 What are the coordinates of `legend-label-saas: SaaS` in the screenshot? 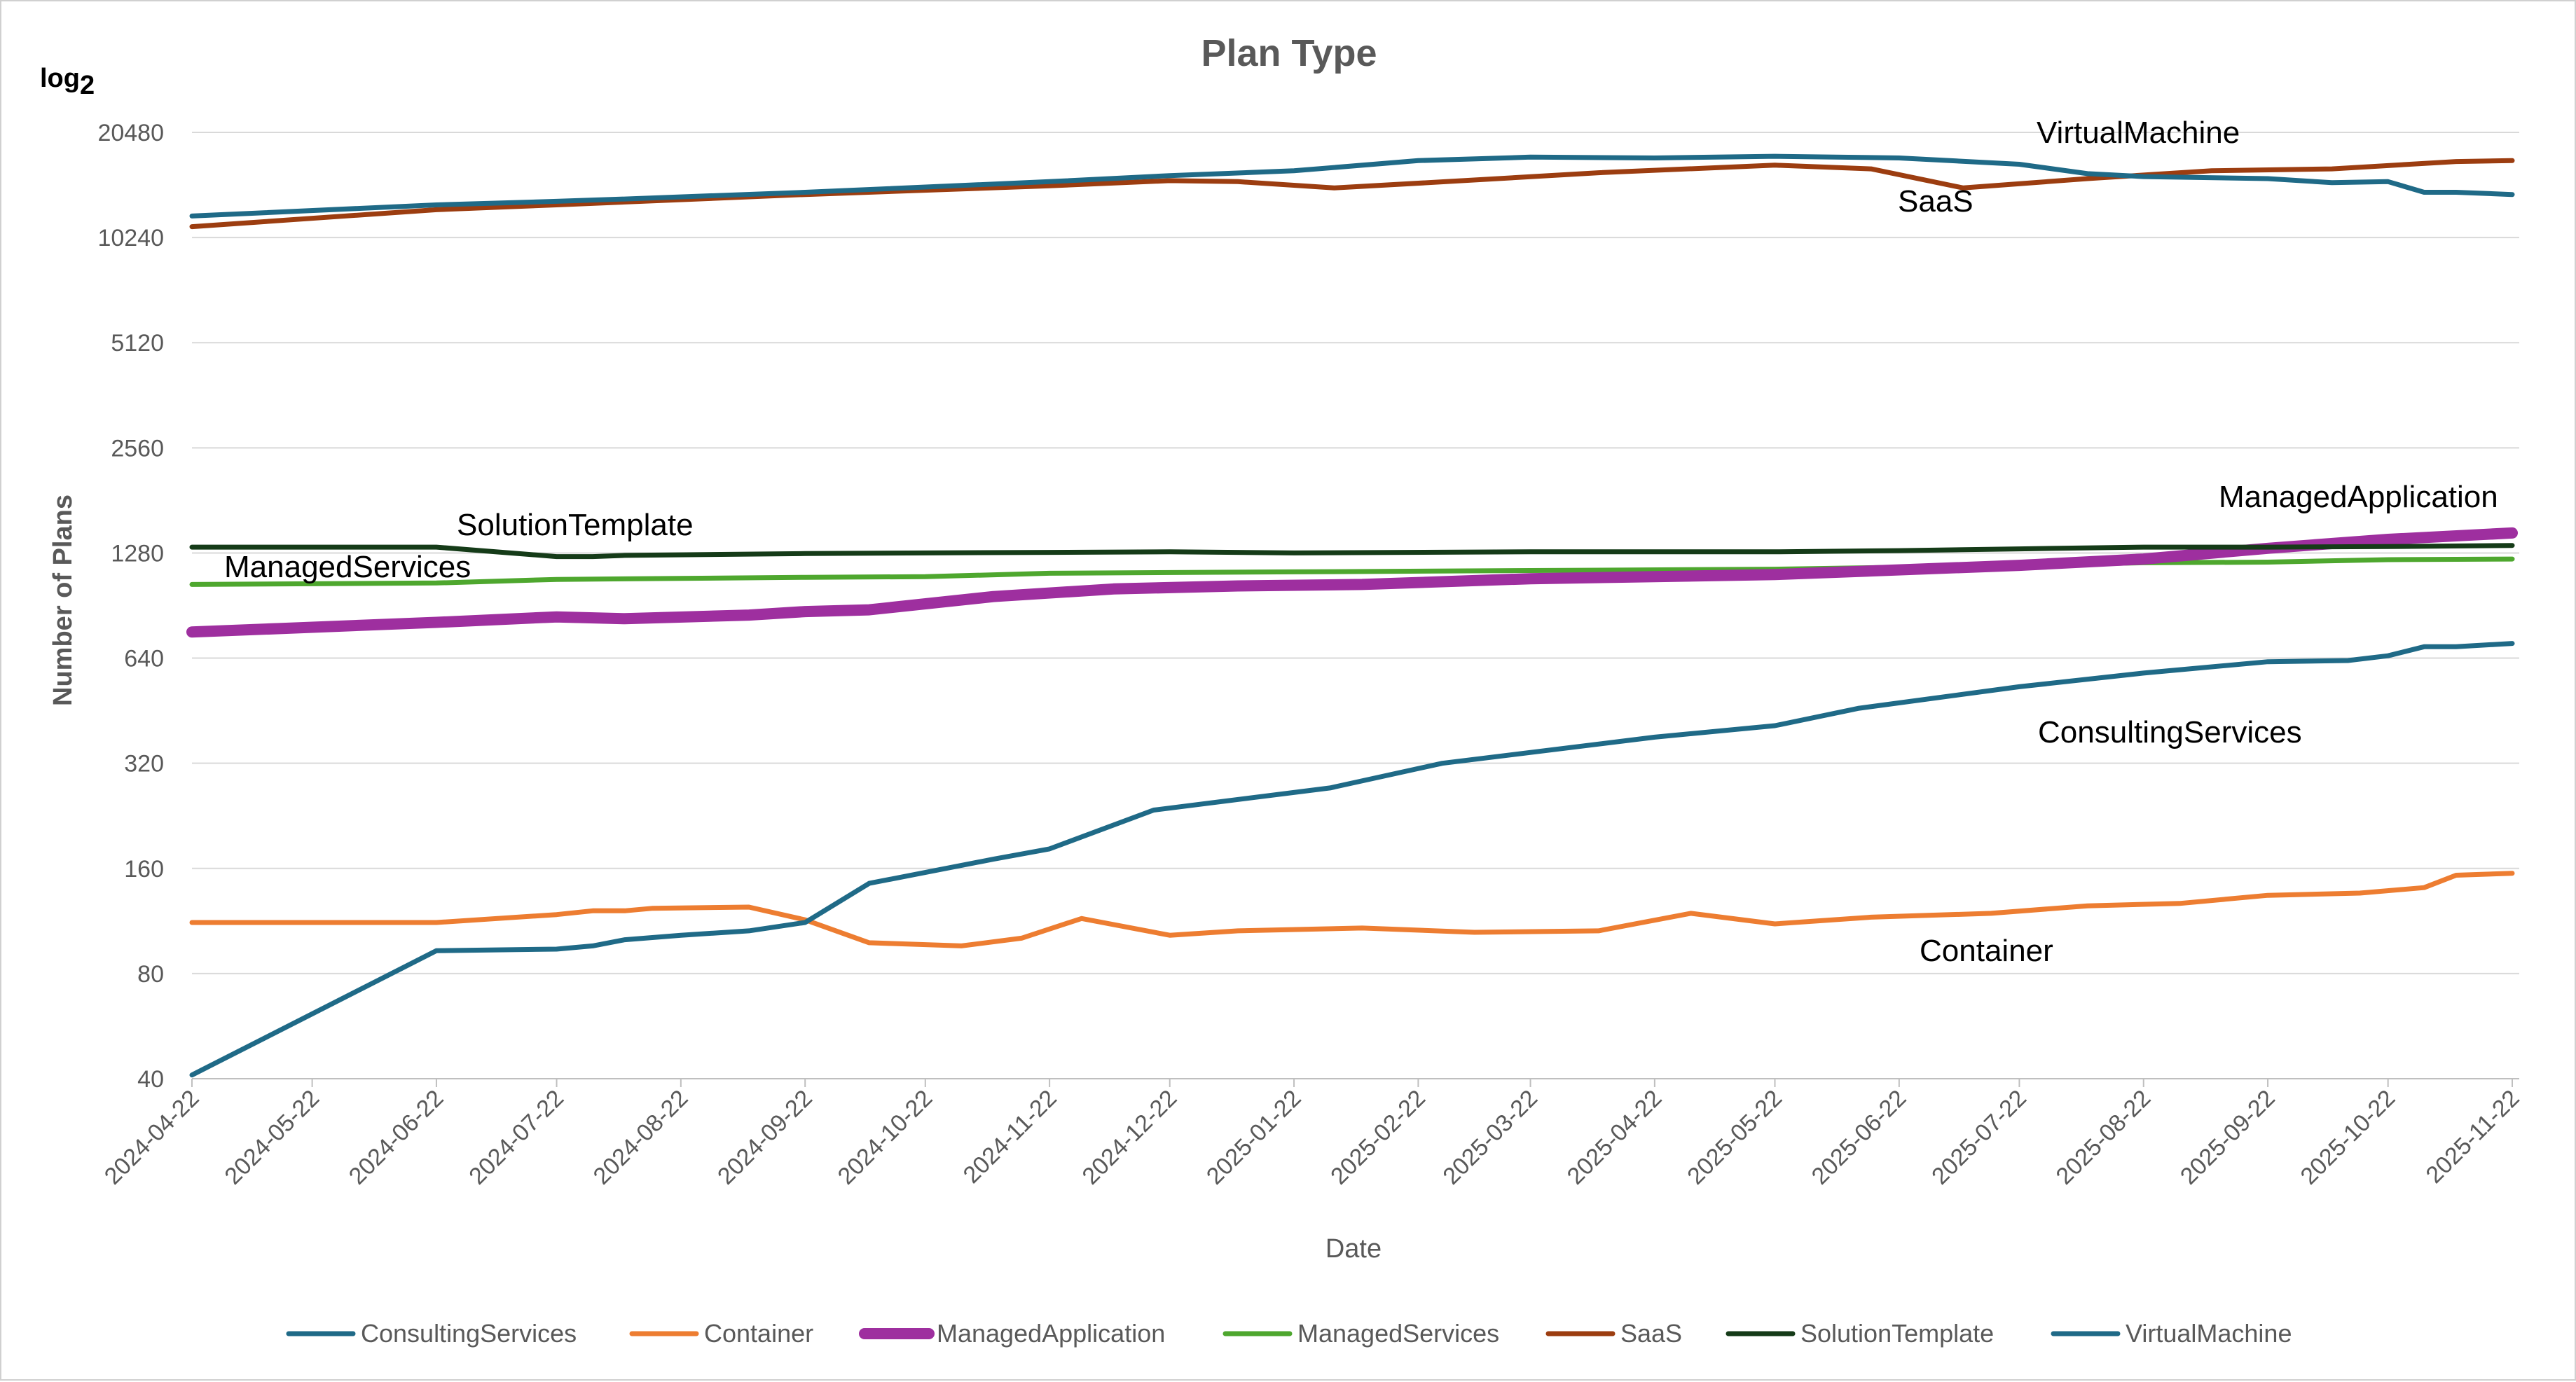 It's located at (1651, 1333).